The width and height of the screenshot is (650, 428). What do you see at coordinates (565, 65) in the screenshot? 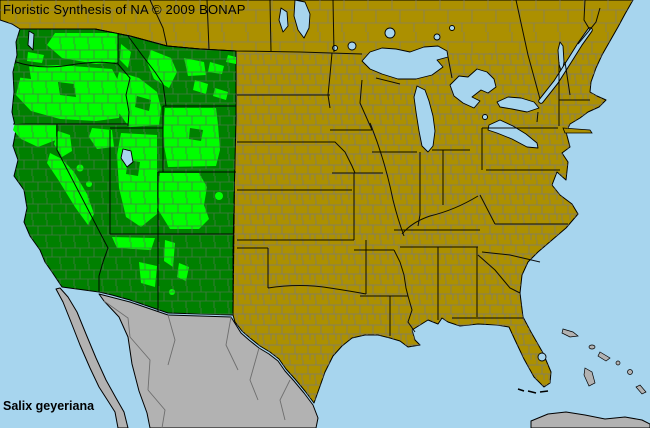
I see `st-lawrence-river` at bounding box center [565, 65].